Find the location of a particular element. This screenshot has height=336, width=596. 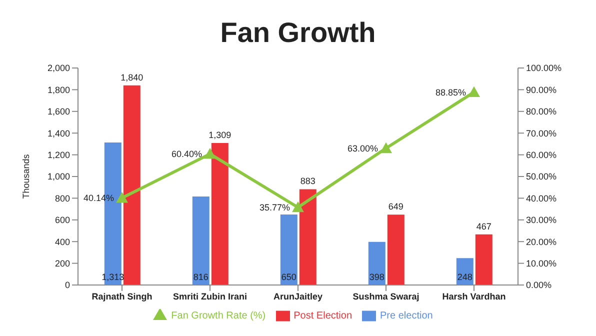

y-tick-label: 400 is located at coordinates (62, 241).